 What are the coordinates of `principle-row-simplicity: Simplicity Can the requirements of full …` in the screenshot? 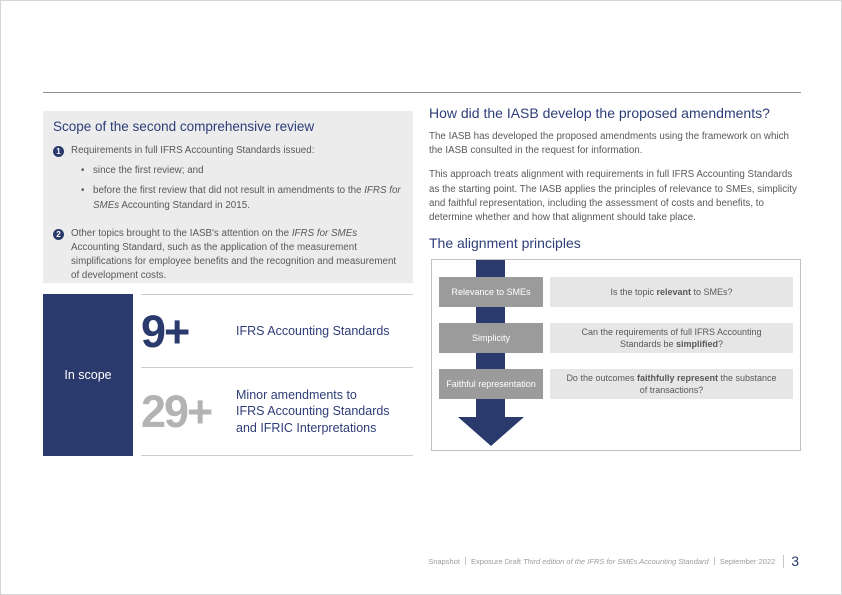 It's located at (616, 338).